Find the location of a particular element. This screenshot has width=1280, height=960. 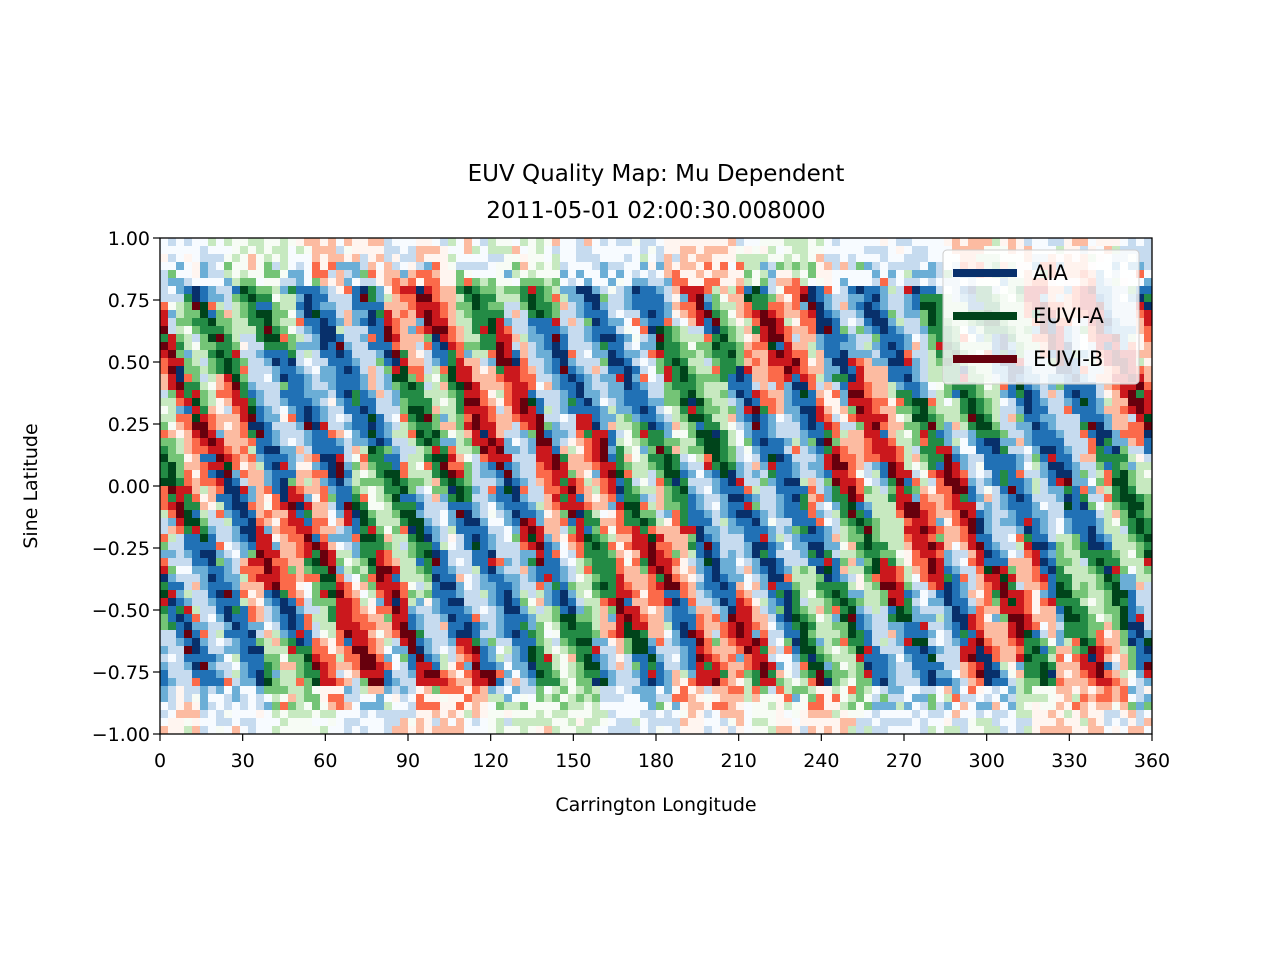

y-tick-label: 0.25 is located at coordinates (129, 425).